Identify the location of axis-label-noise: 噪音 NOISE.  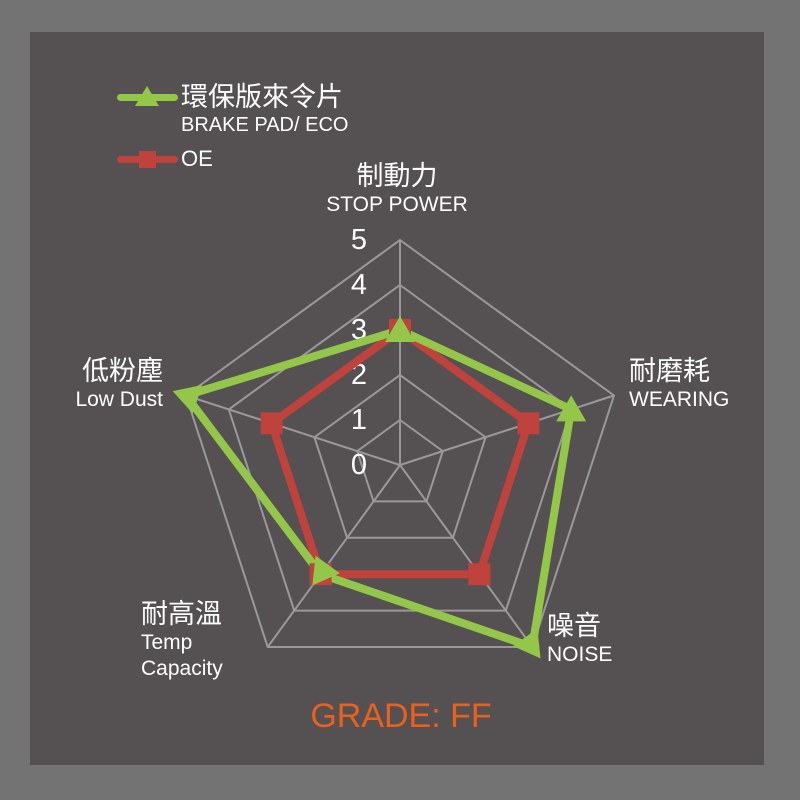
(579, 639).